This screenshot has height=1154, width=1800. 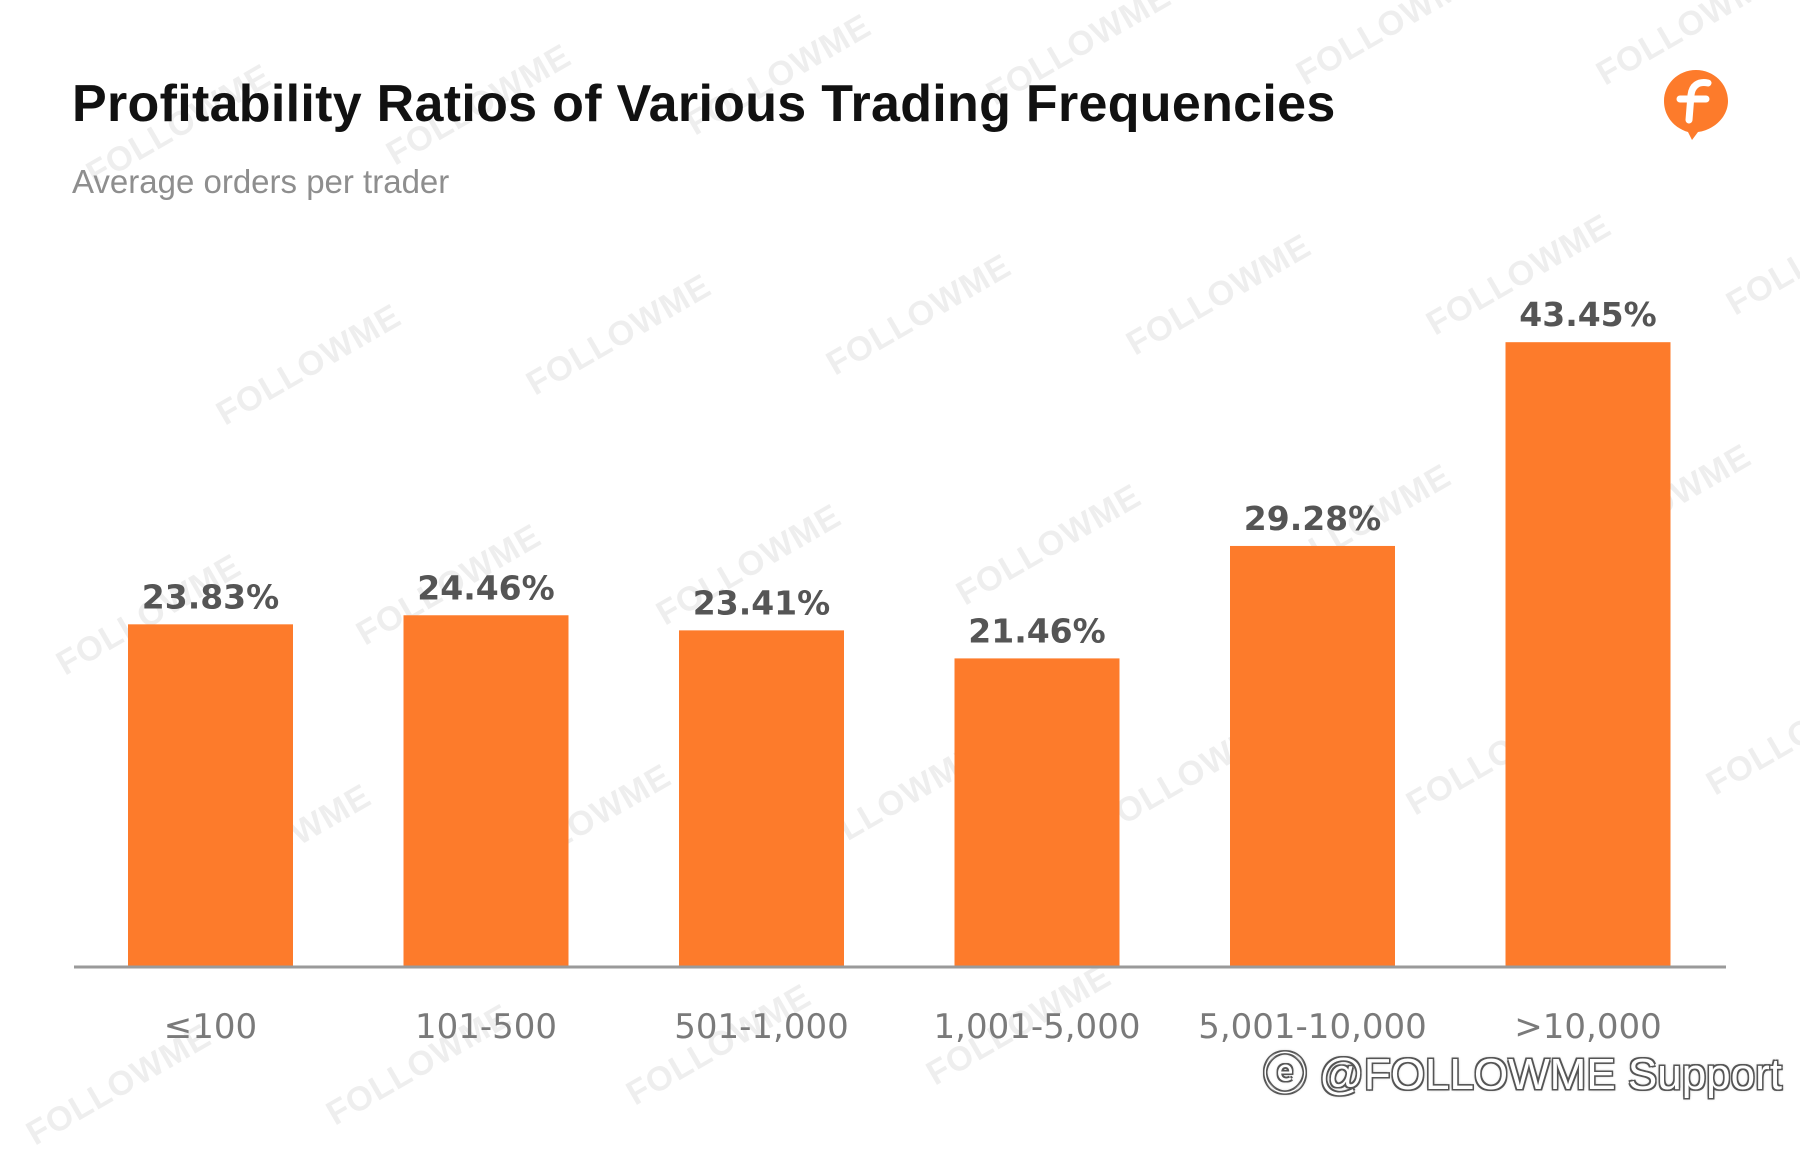 I want to click on footer-credit: ⓔ @FOLLOWME Support, so click(x=1522, y=1070).